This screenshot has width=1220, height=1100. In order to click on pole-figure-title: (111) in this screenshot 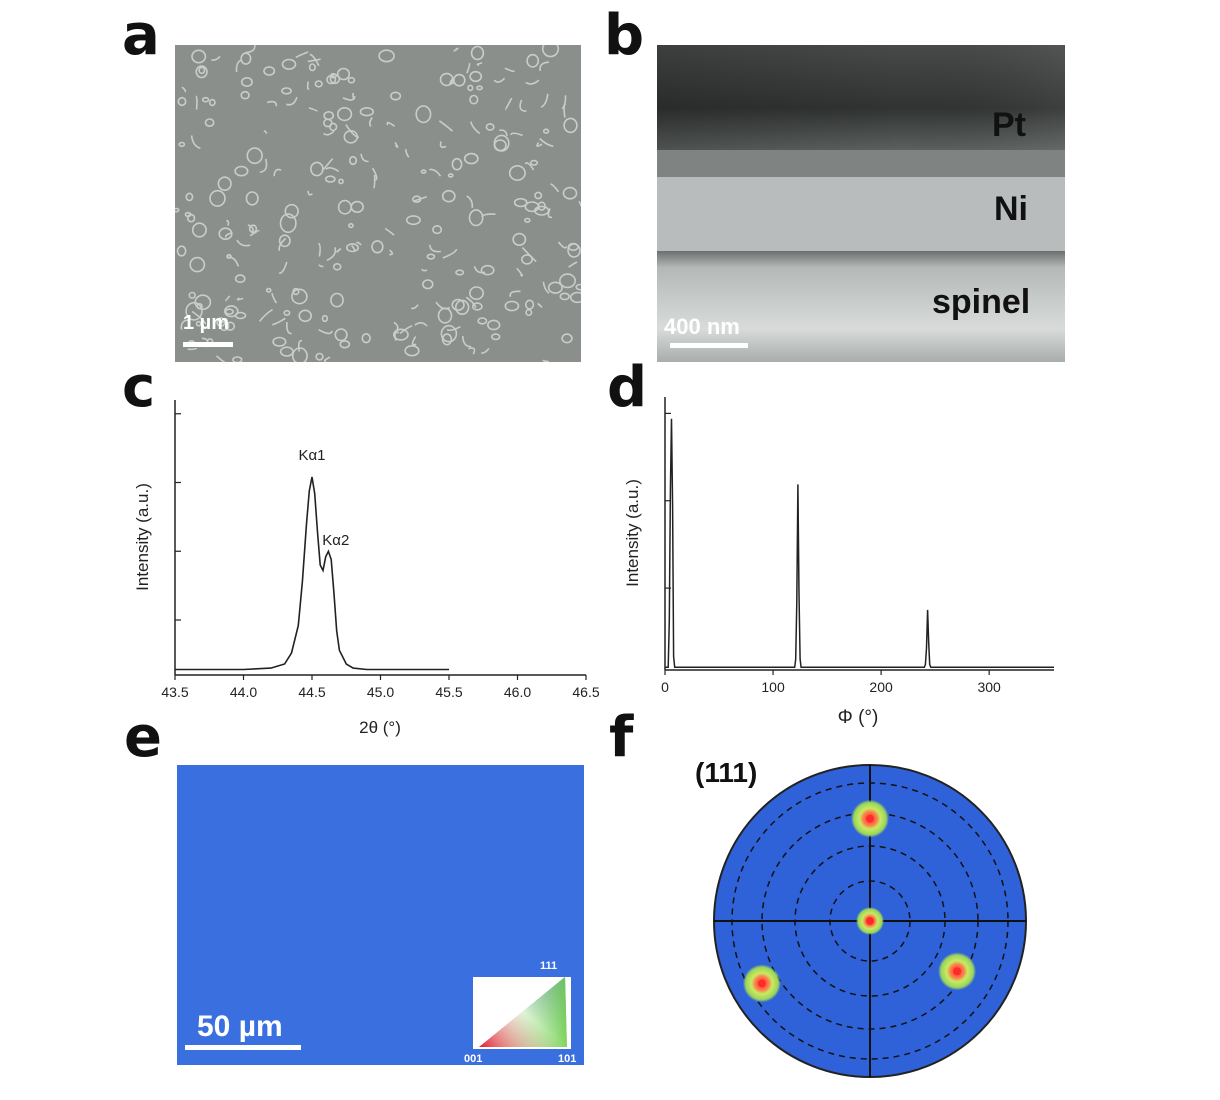, I will do `click(726, 772)`.